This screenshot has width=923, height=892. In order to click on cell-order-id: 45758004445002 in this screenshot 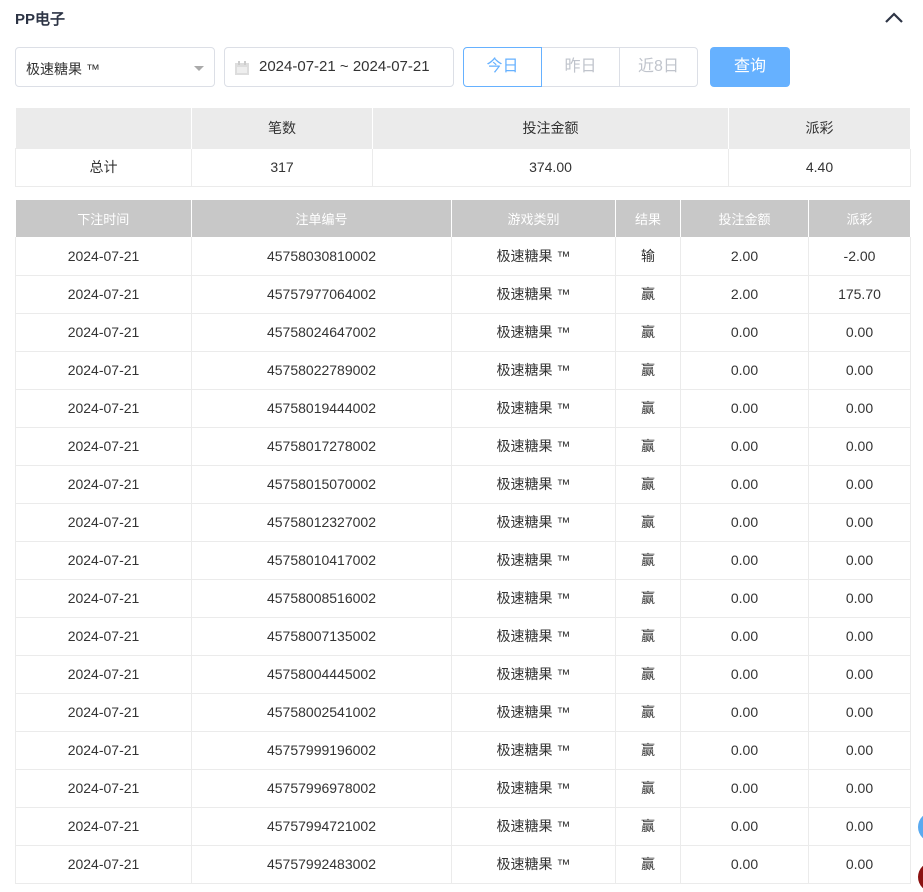, I will do `click(321, 674)`.